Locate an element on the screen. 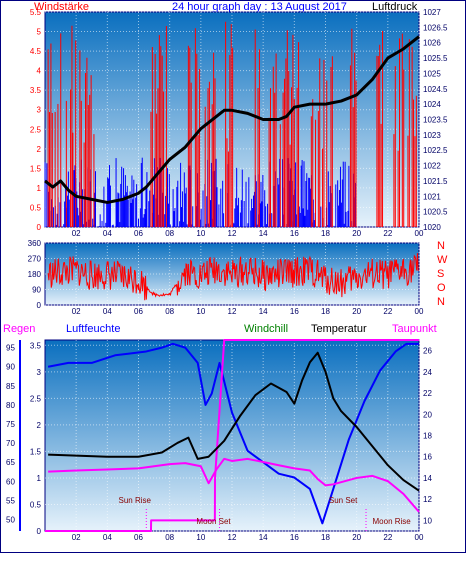  wind-tick-label: 5.5 is located at coordinates (36, 12).